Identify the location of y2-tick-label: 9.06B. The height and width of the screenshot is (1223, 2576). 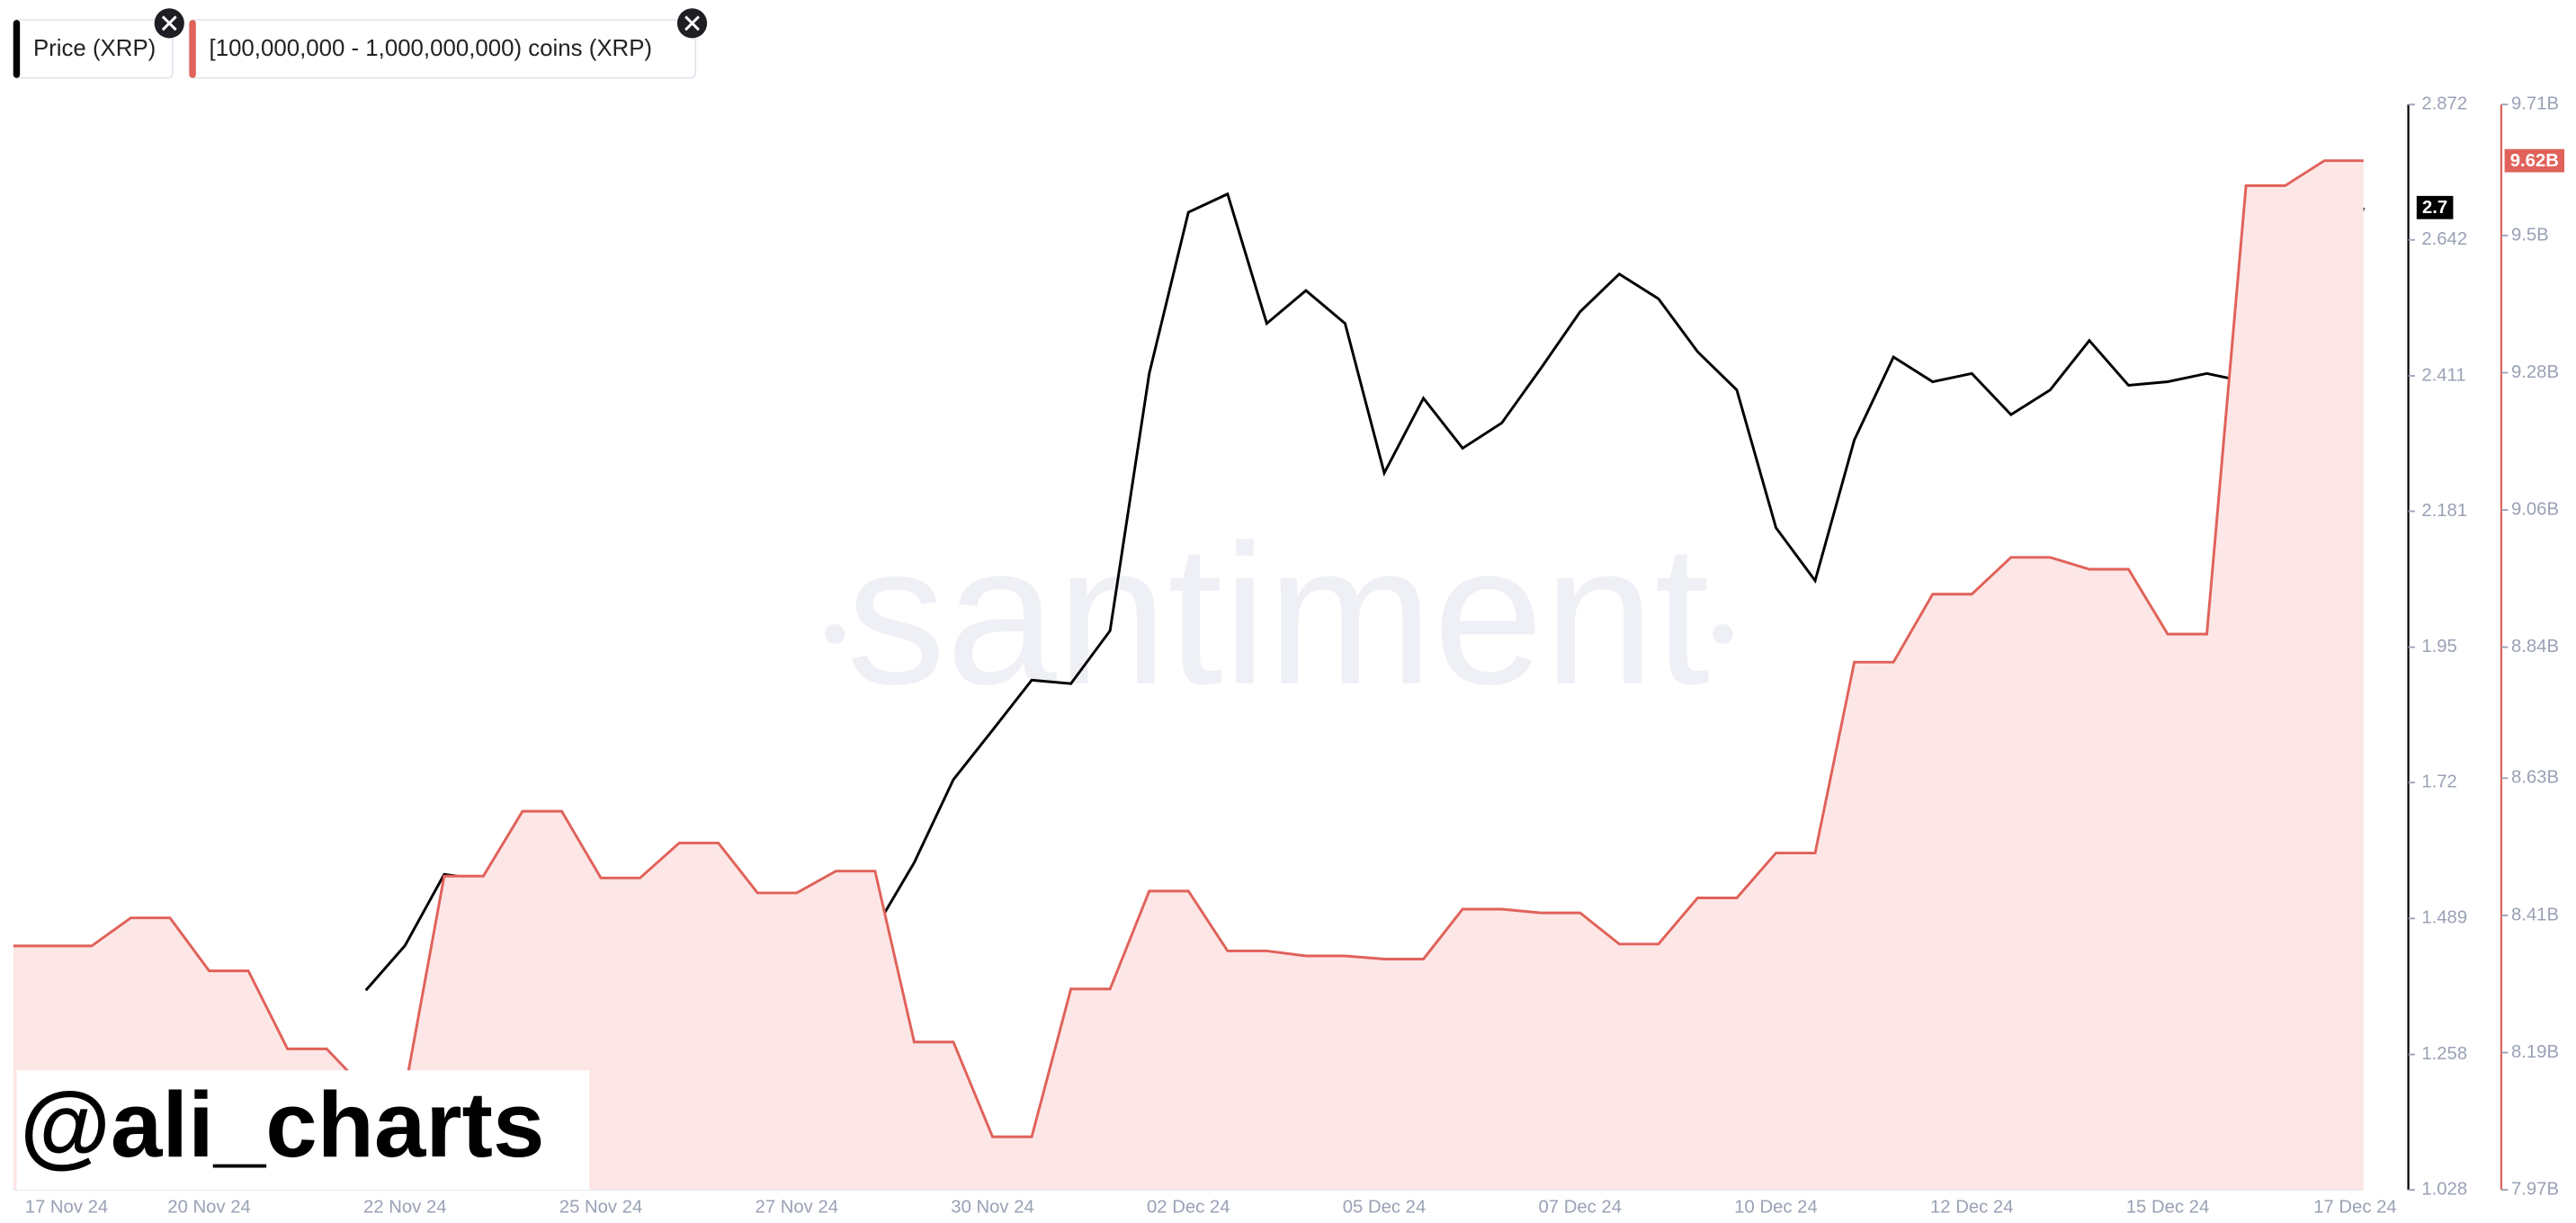
(2535, 509).